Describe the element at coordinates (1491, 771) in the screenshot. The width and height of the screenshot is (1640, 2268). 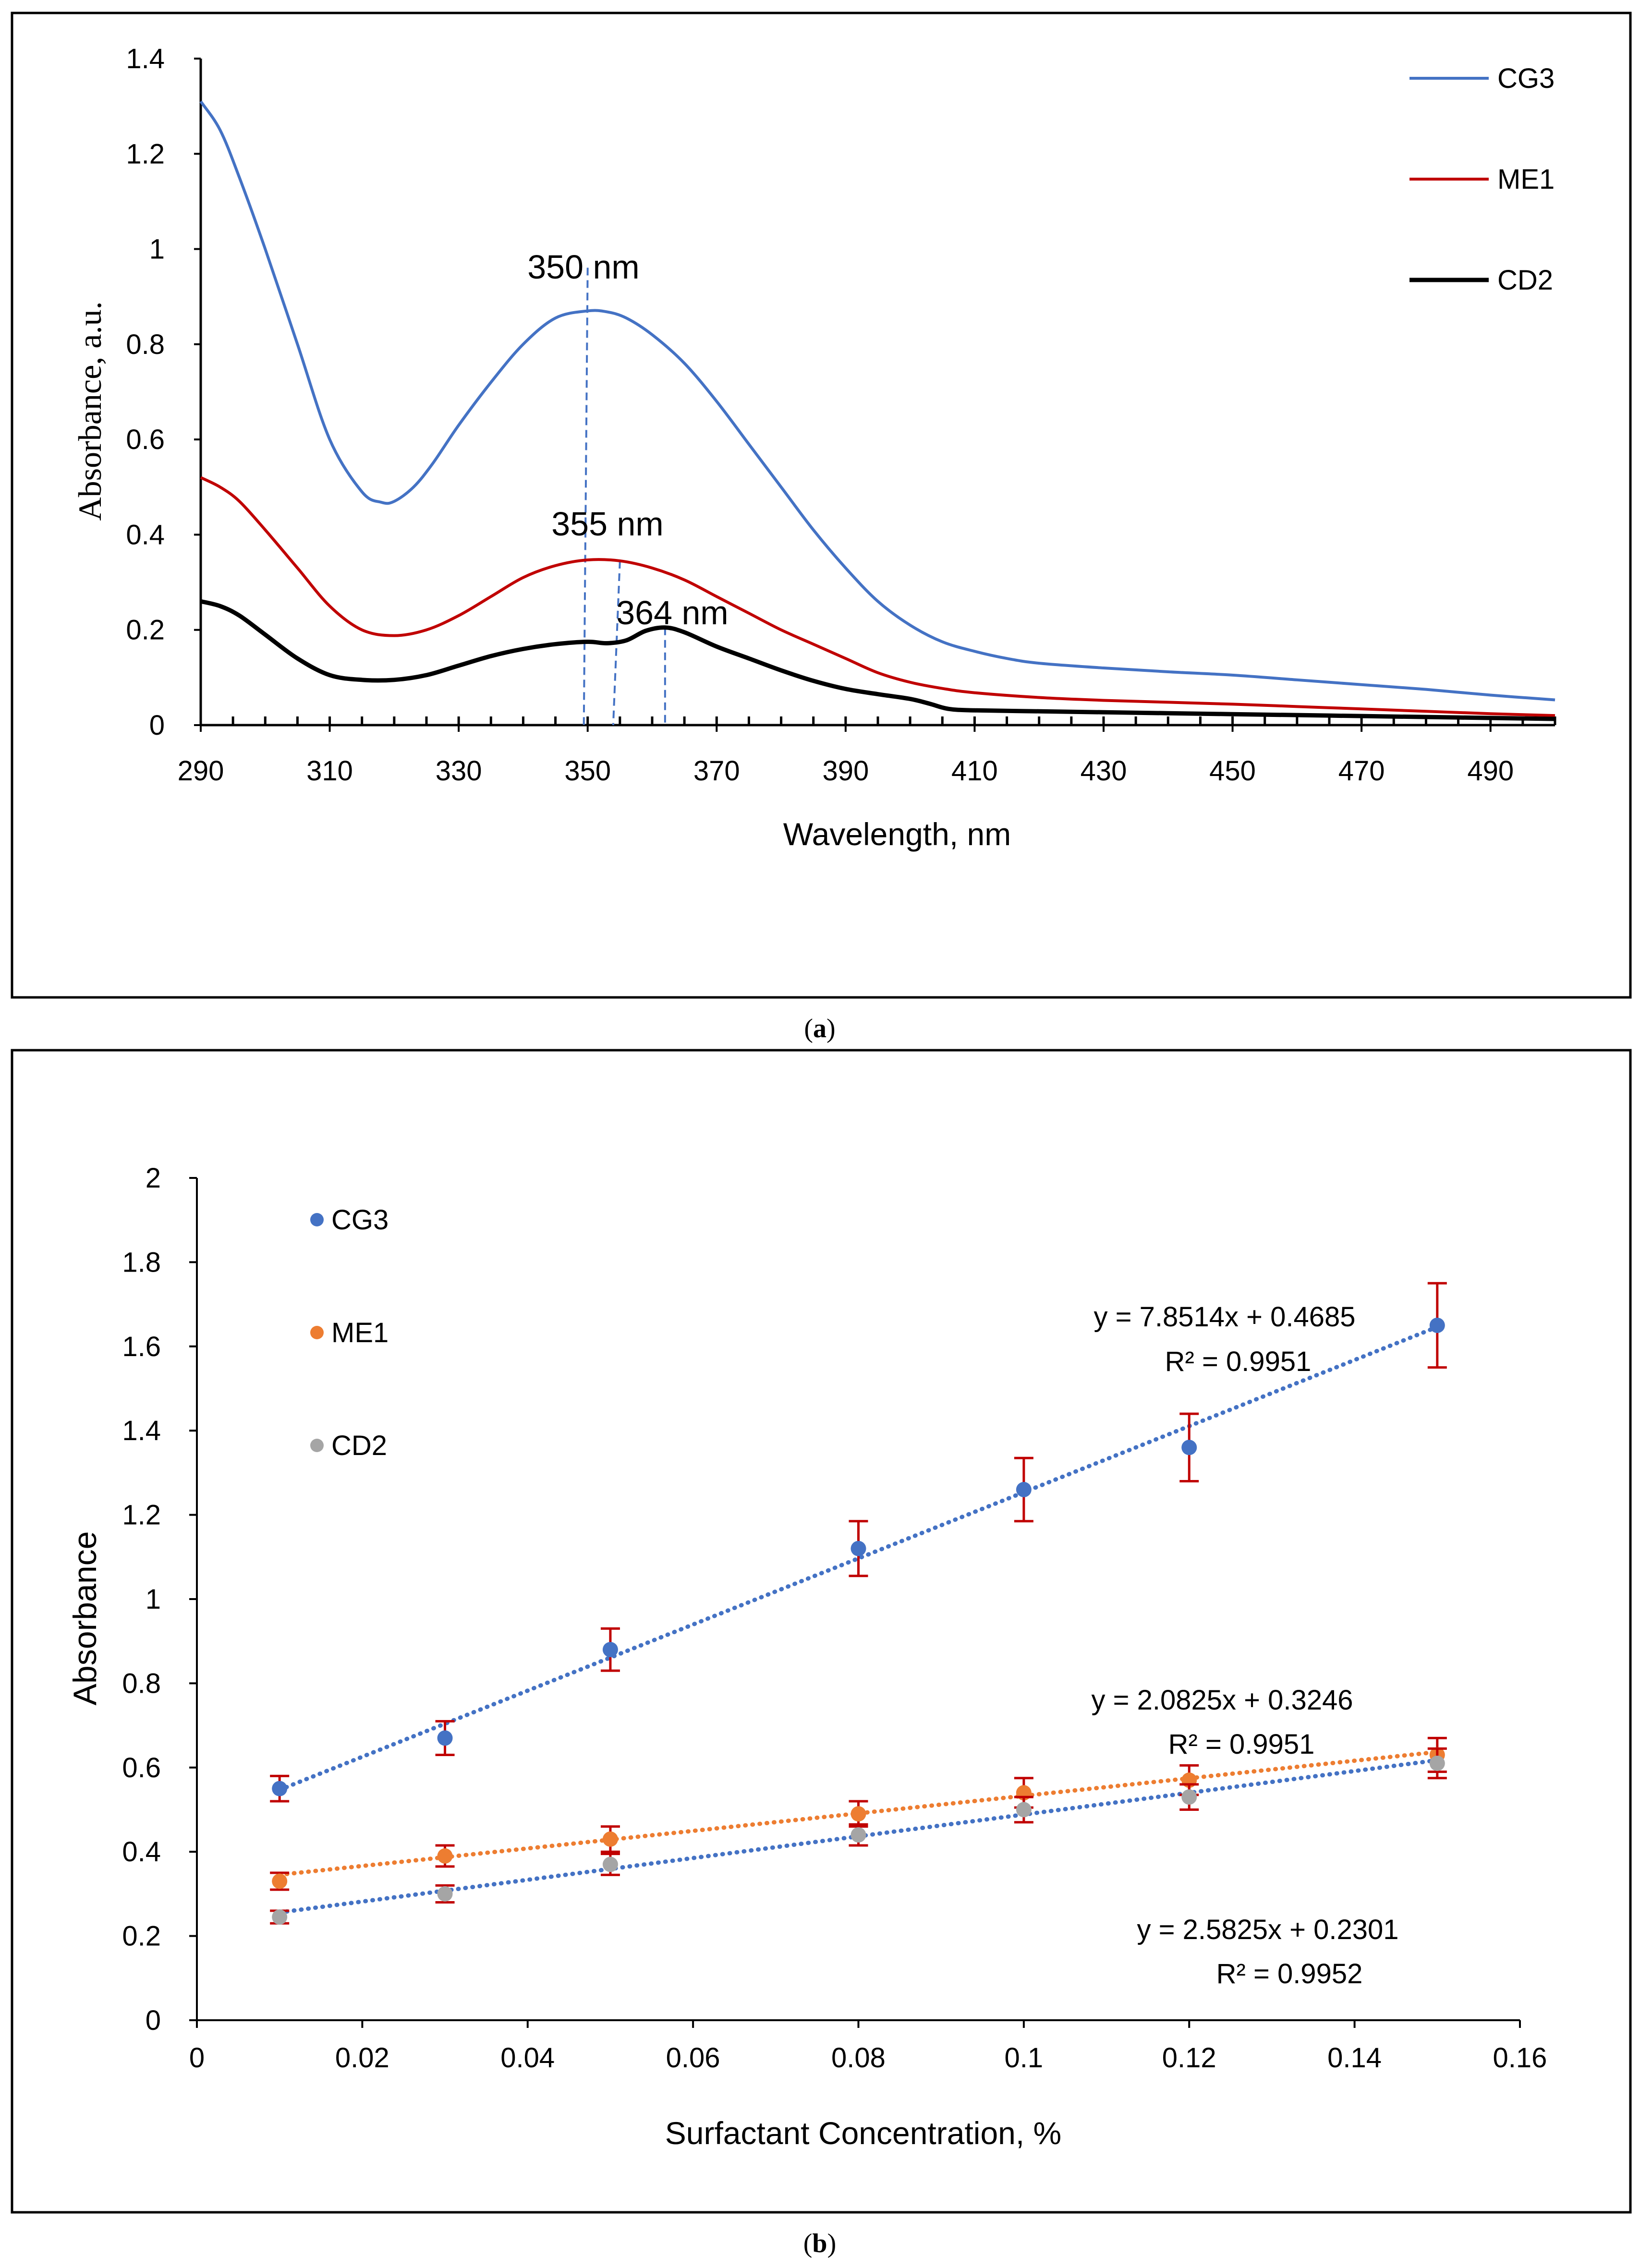
I see `chart-a-x-tick-label: 490` at that location.